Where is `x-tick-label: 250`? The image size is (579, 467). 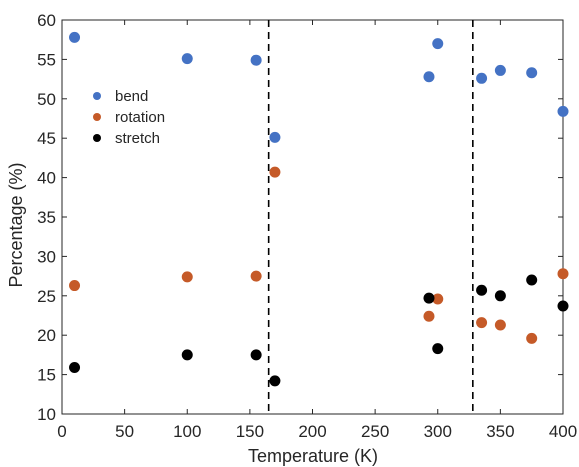
x-tick-label: 250 is located at coordinates (375, 431).